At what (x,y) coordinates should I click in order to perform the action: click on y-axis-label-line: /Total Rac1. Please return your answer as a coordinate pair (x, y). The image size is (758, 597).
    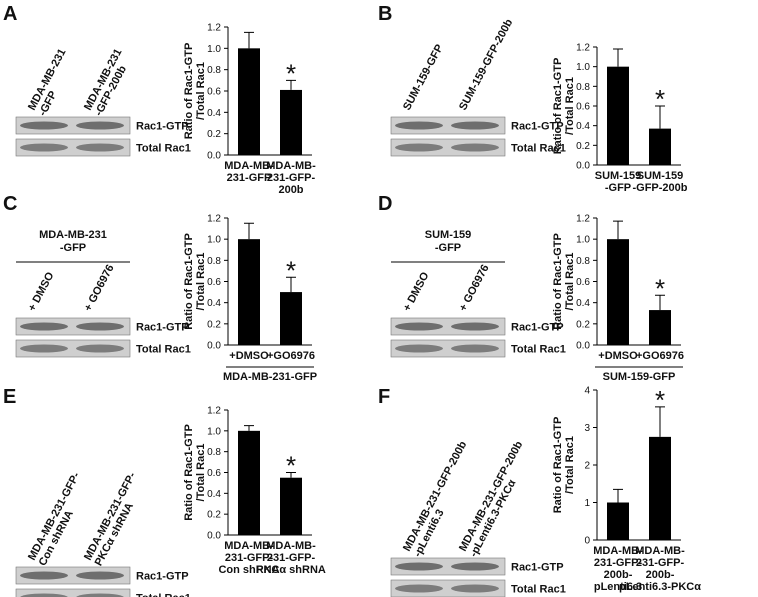
    Looking at the image, I should click on (570, 465).